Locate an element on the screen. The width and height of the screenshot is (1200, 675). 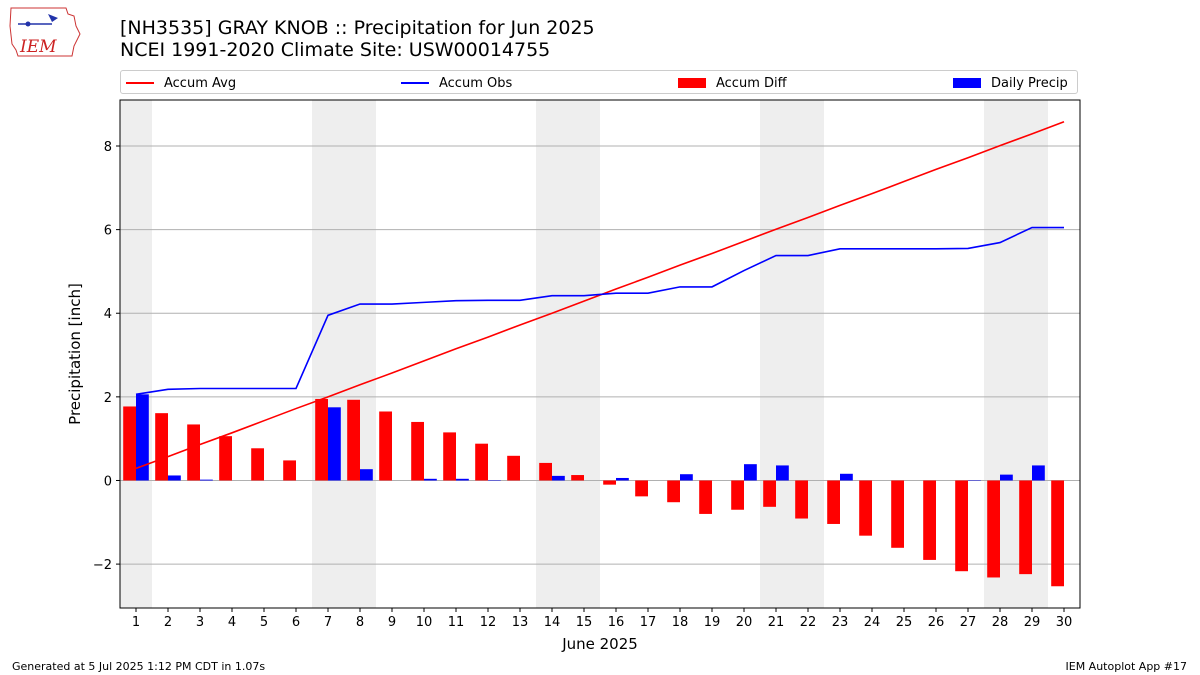
ytick-label-6: 6 is located at coordinates (108, 231).